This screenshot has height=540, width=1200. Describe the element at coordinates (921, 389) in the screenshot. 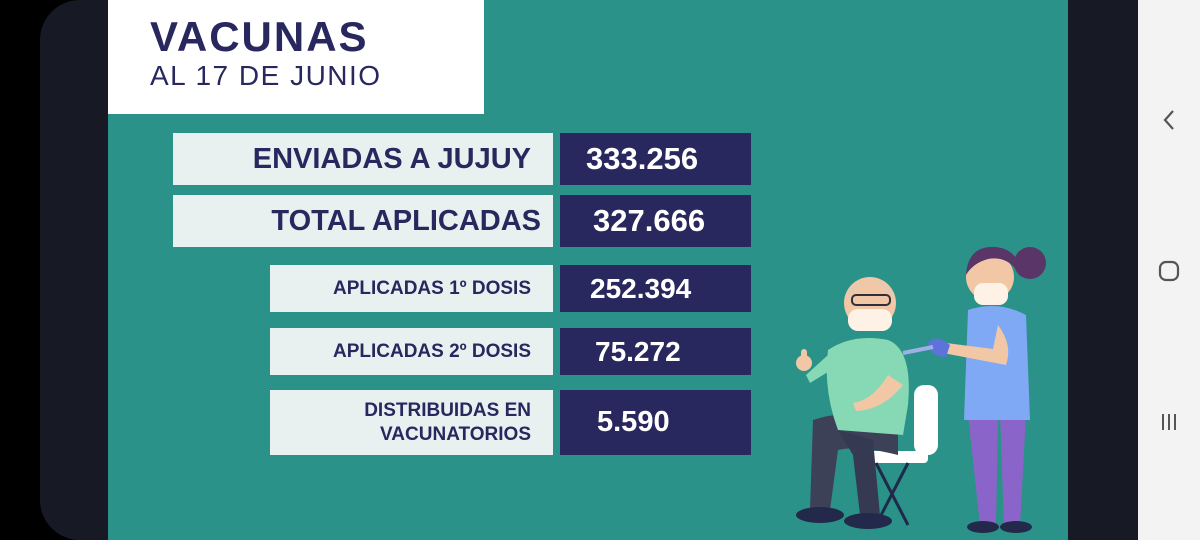

I see `nurse-vaccinating-illustration` at that location.